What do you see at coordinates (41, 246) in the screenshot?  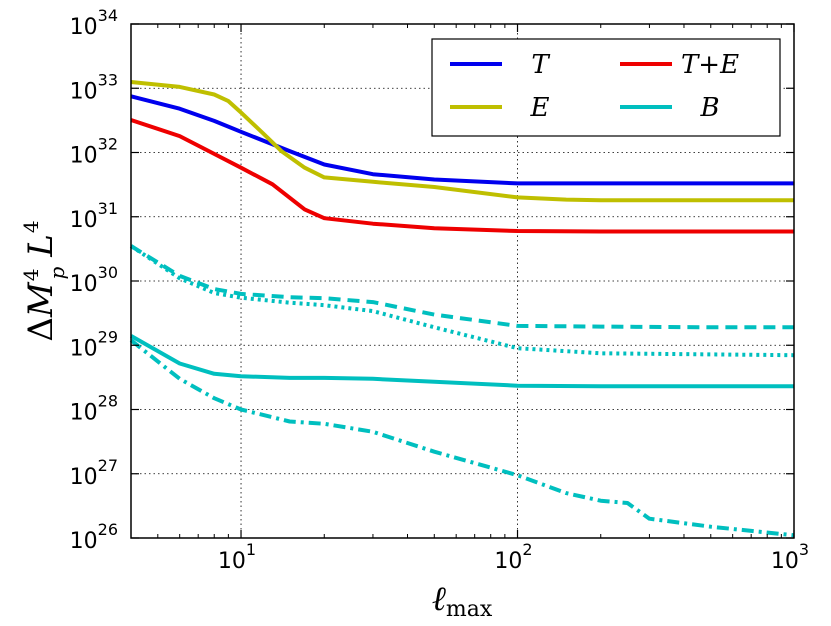 I see `y-axis-label-L: L` at bounding box center [41, 246].